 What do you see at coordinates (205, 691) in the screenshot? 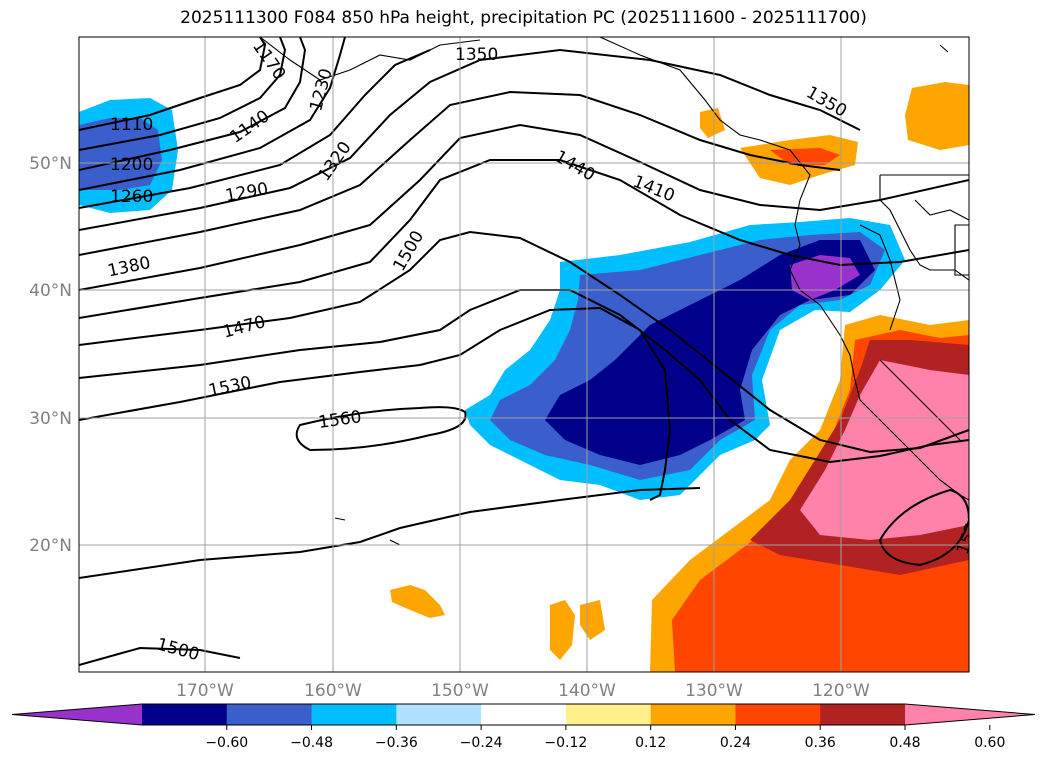
I see `lon-label: 170°W` at bounding box center [205, 691].